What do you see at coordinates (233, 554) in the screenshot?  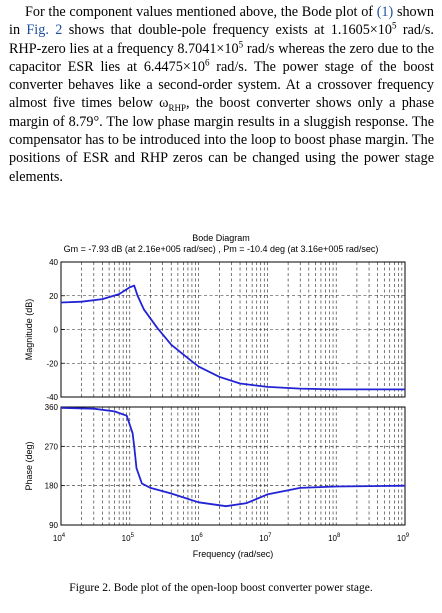 I see `xlabel: Frequency (rad/sec)` at bounding box center [233, 554].